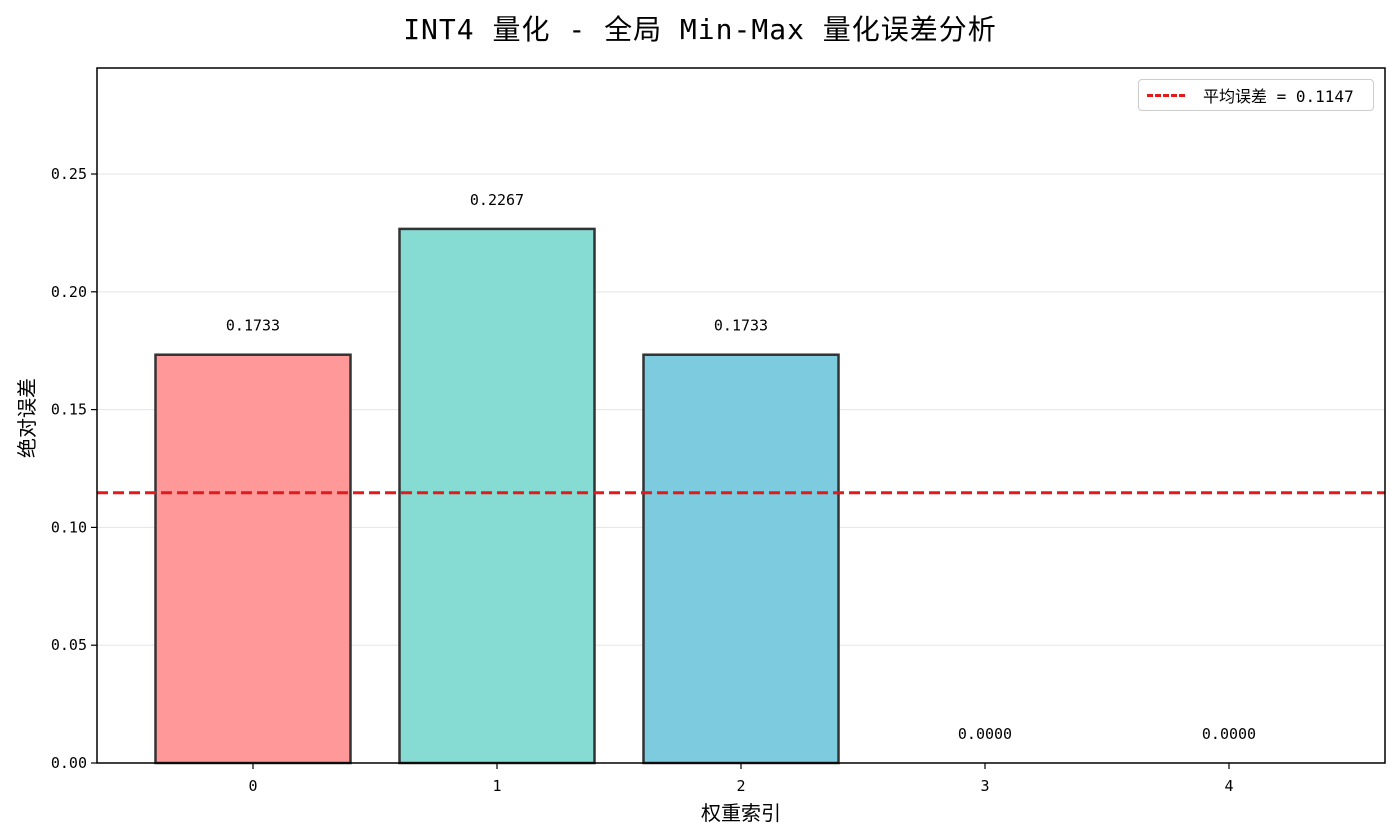 The height and width of the screenshot is (837, 1400). Describe the element at coordinates (69, 527) in the screenshot. I see `y-tick-label: 0.10` at that location.